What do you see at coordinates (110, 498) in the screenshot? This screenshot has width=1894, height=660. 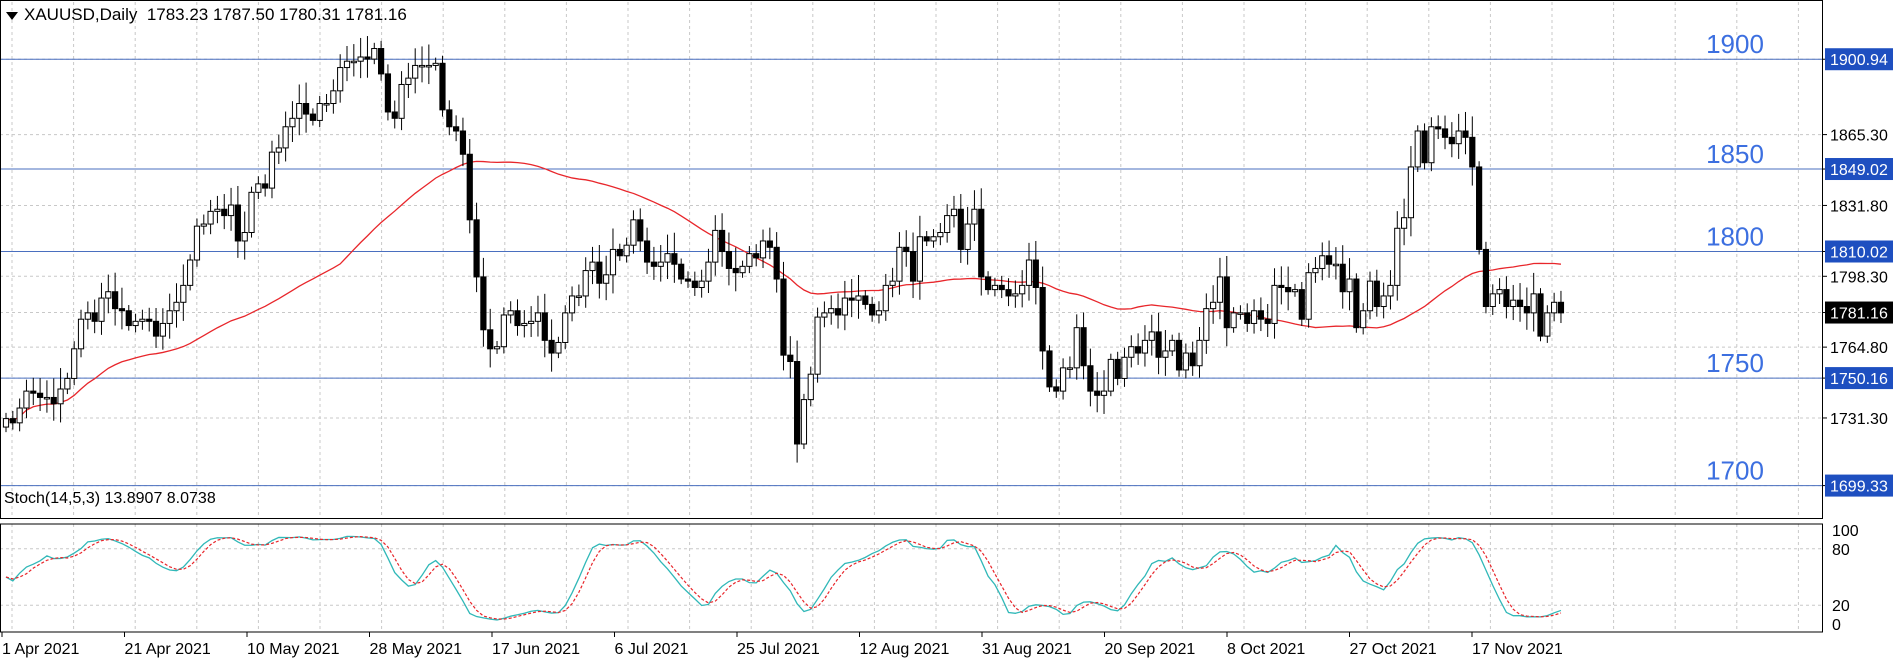 I see `stoch-header: Stoch(14,5,3) 13.8907 8.0738` at bounding box center [110, 498].